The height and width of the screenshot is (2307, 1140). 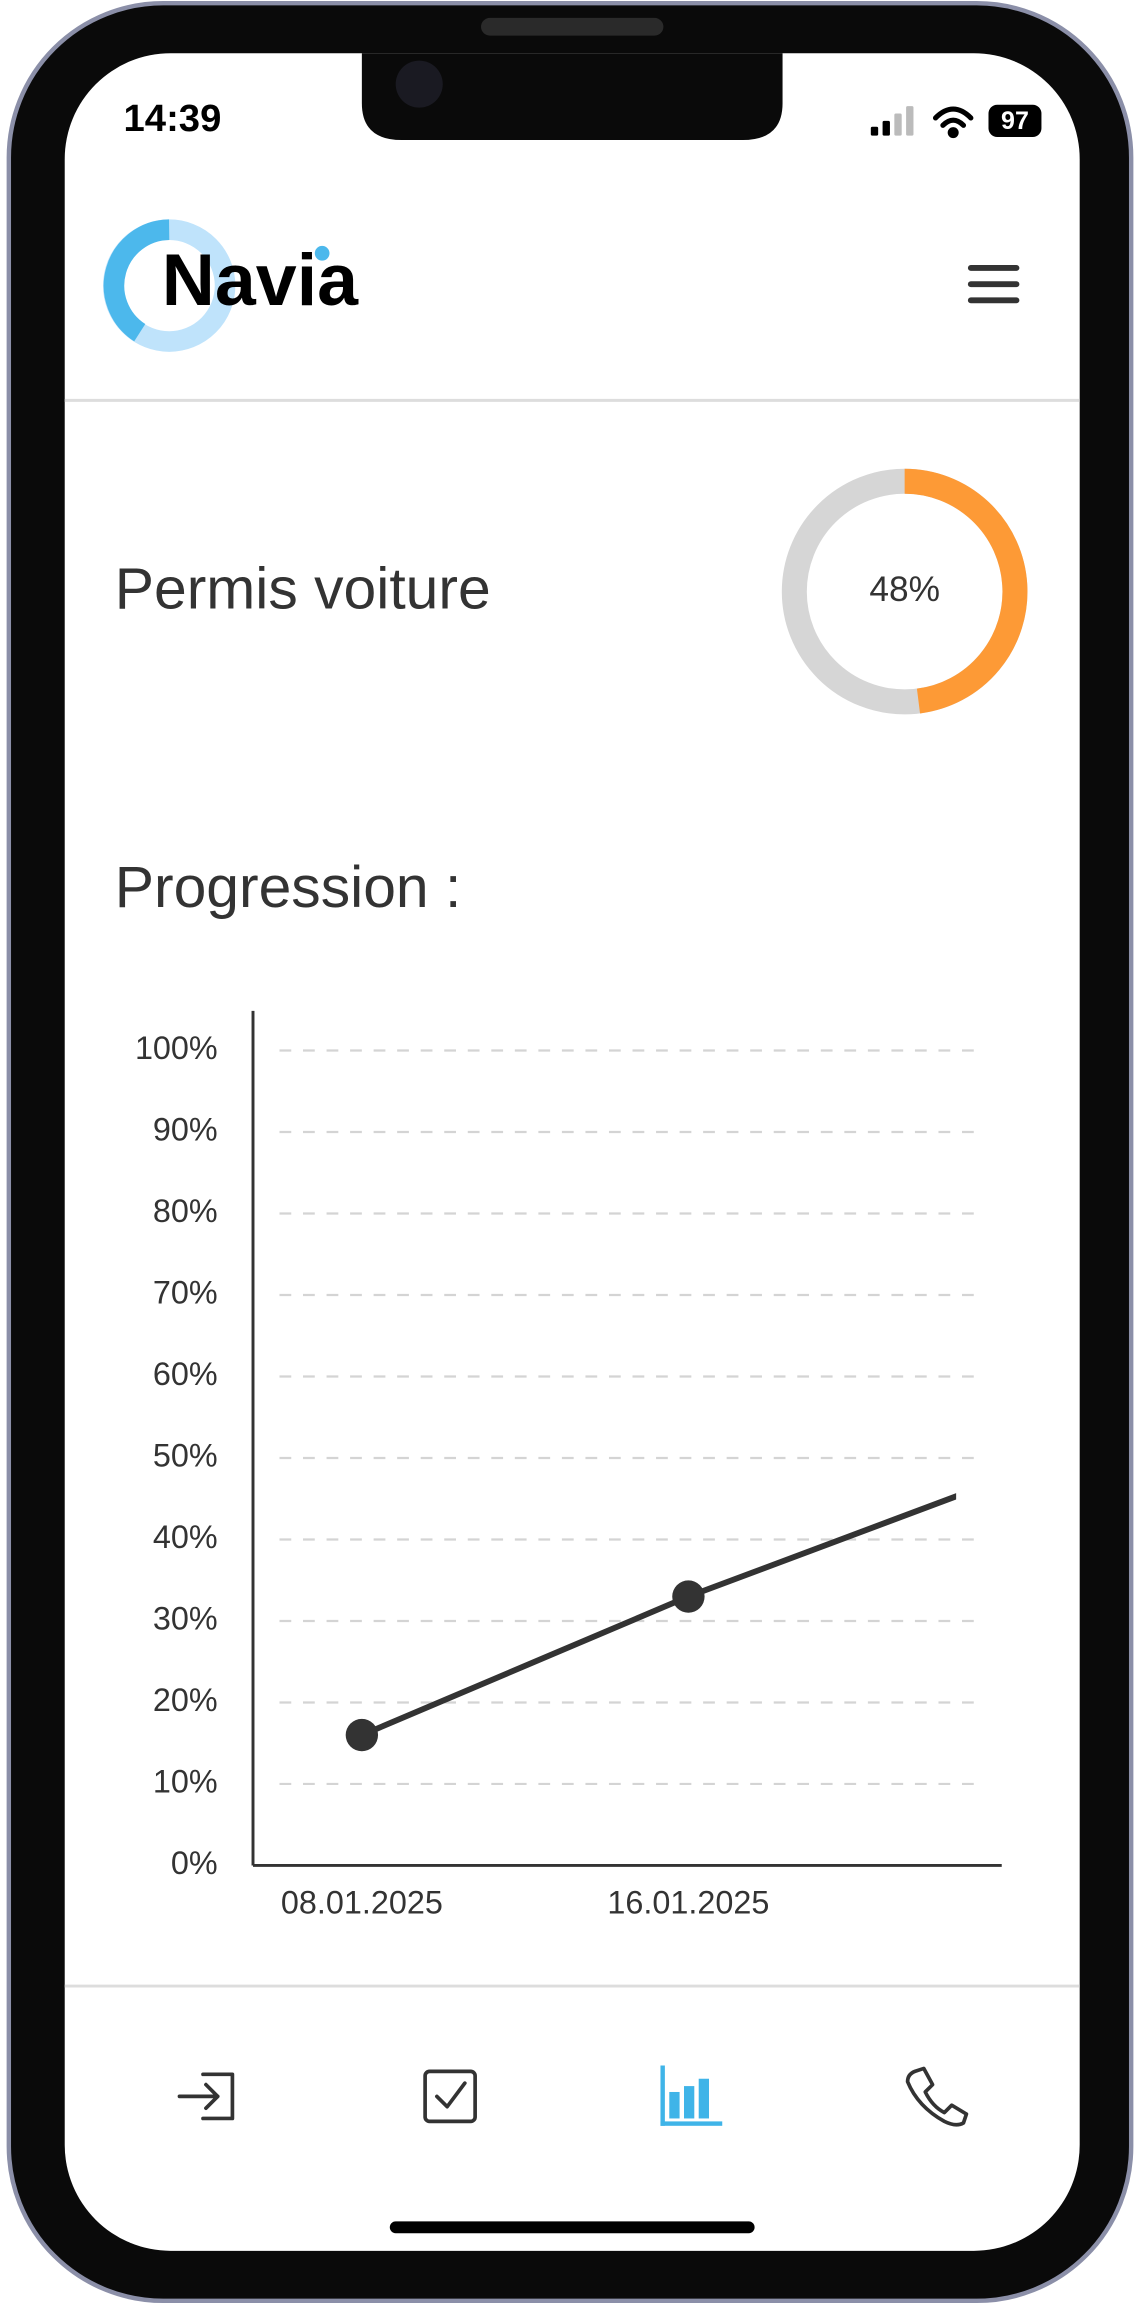 I want to click on y-tick-label: 0%, so click(x=194, y=1863).